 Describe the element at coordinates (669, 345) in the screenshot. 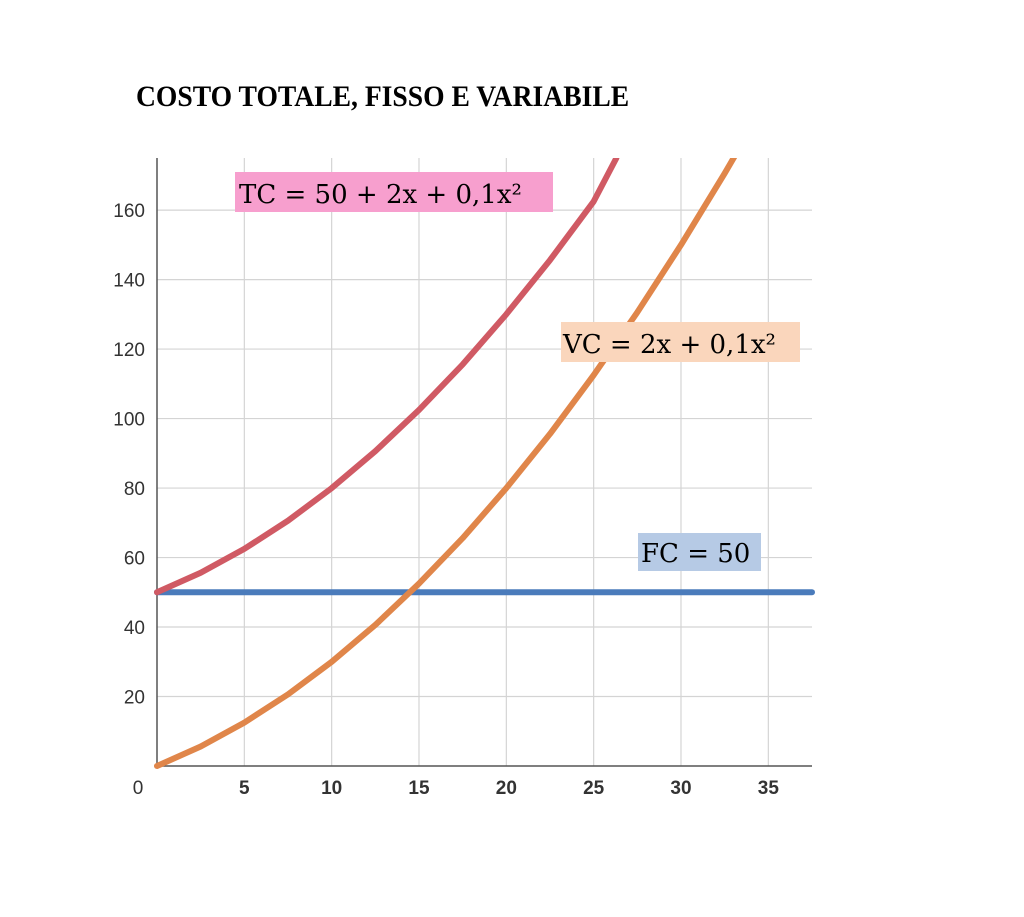

I see `vc-label: VC = 2x + 0,1x²` at that location.